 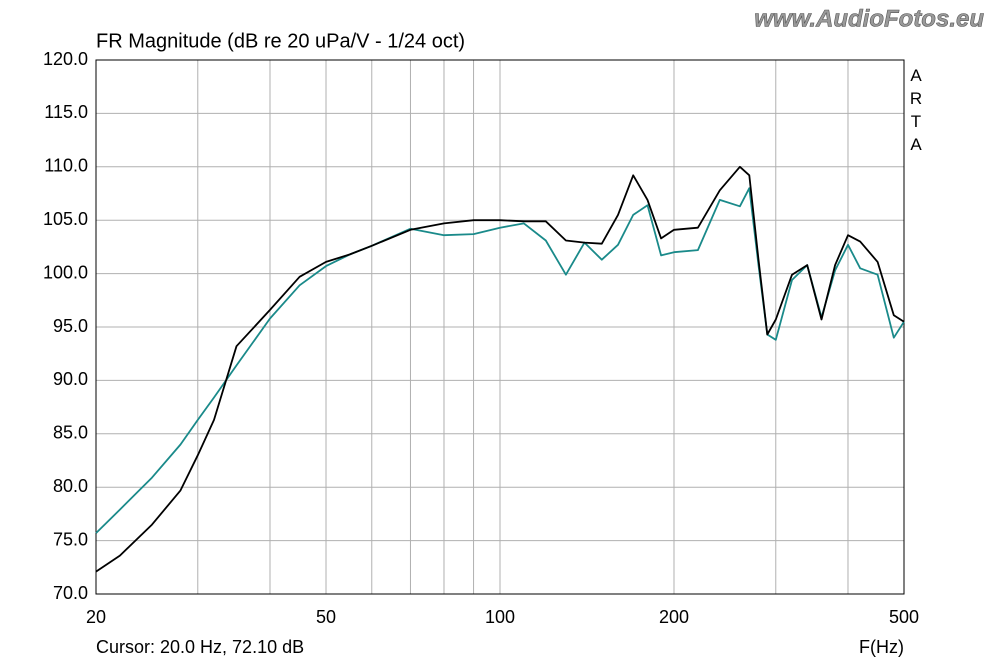 I want to click on y-tick-label: 115.0, so click(x=66, y=112).